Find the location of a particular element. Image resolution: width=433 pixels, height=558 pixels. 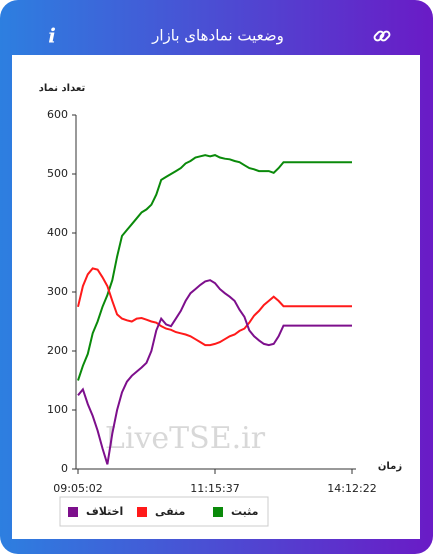

y-tick-label: 500 is located at coordinates (57, 173).